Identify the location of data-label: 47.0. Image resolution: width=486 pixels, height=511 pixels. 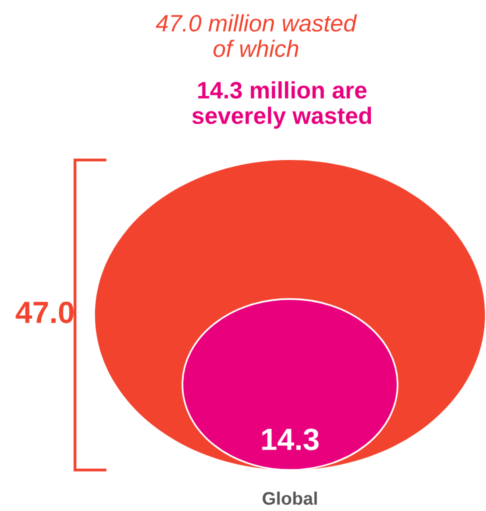
(45, 313).